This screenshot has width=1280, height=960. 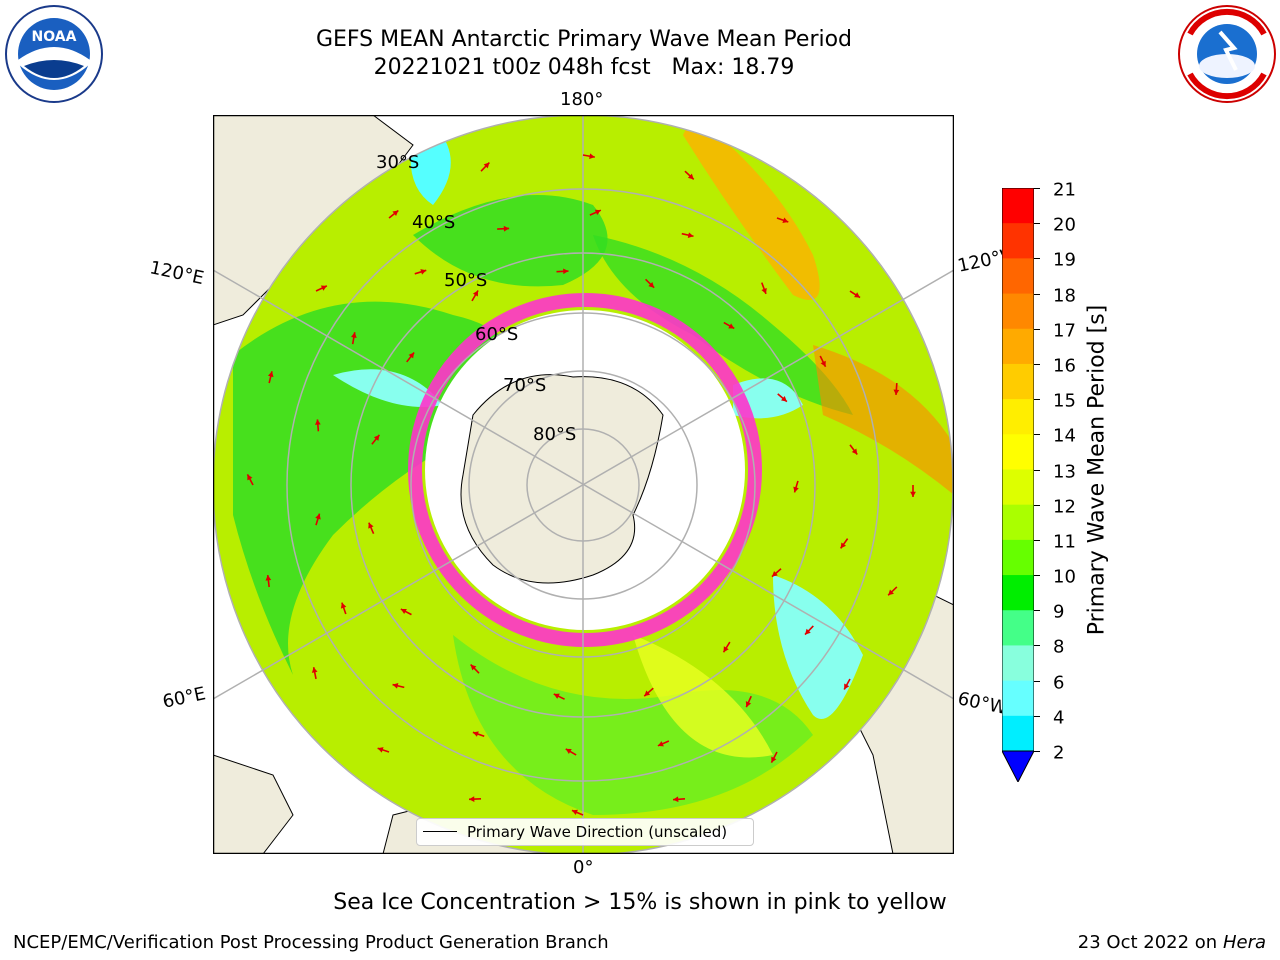 I want to click on lon-label-60e: 60°E, so click(x=184, y=698).